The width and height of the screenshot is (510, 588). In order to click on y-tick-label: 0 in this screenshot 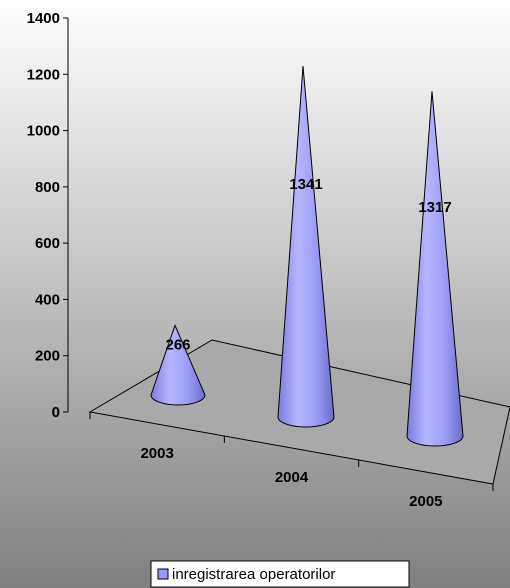, I will do `click(56, 412)`.